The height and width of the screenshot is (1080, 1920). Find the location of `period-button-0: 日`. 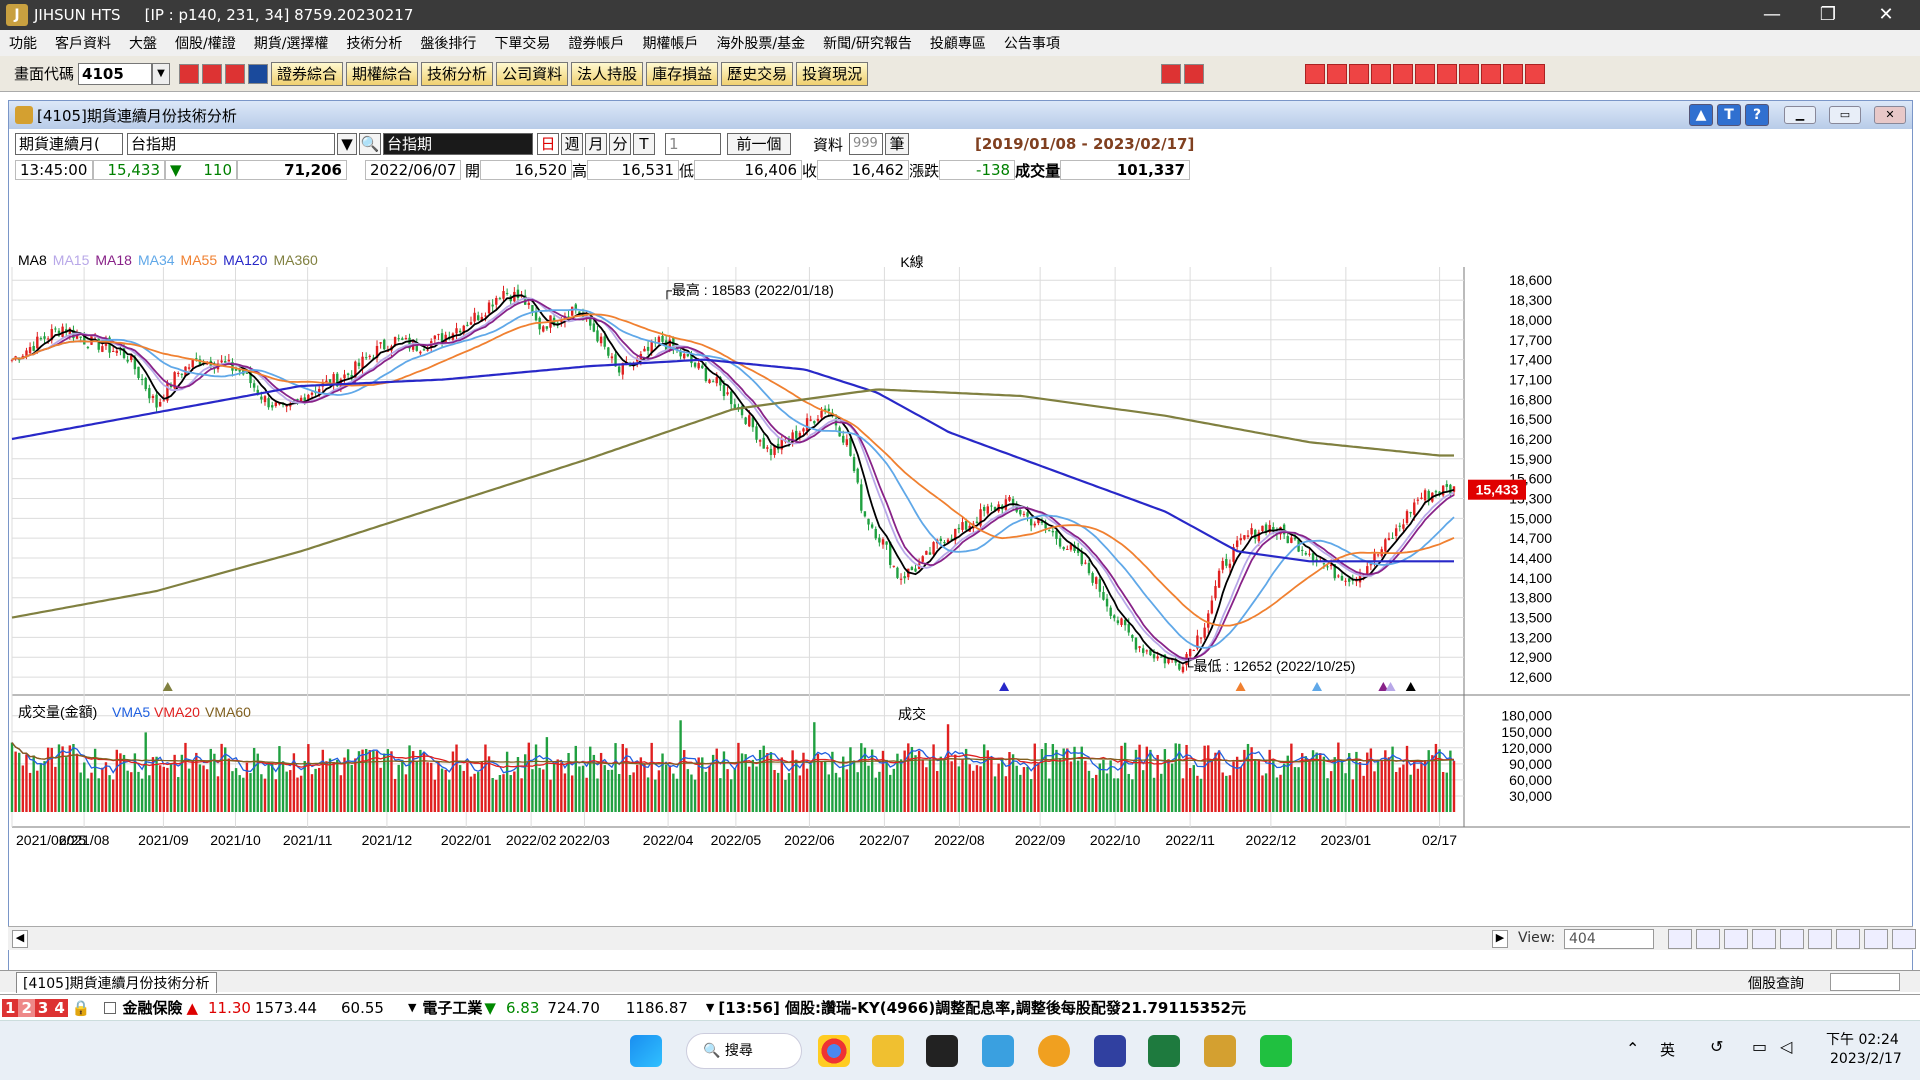

period-button-0: 日 is located at coordinates (548, 144).